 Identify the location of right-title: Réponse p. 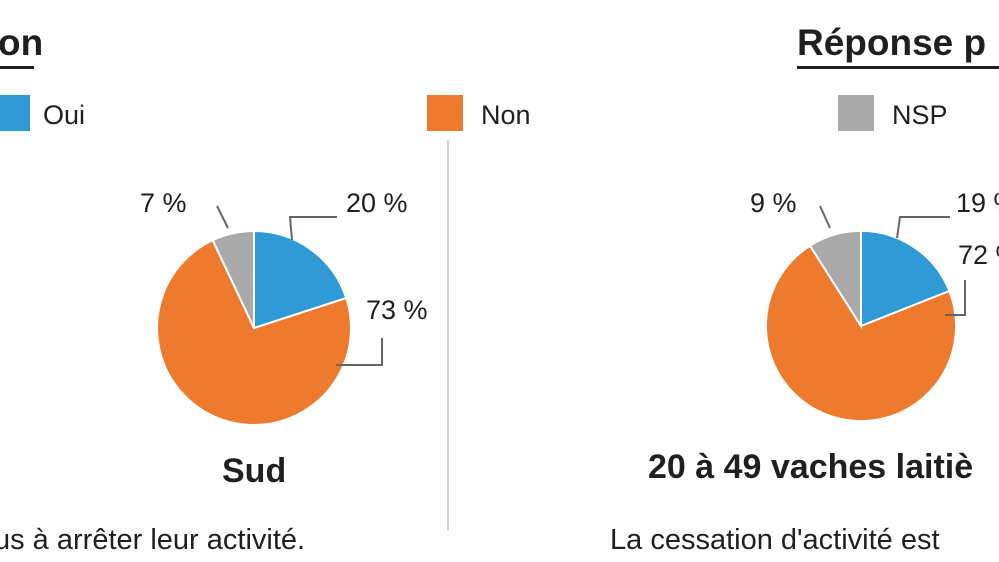
(892, 42).